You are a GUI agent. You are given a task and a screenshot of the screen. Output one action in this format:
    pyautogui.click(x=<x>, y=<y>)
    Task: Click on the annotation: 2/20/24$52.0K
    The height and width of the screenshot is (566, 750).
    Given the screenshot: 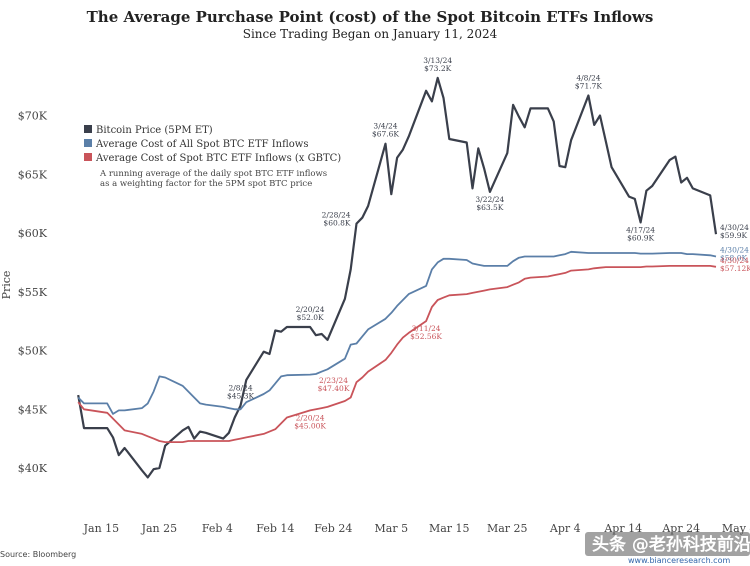 What is the action you would take?
    pyautogui.click(x=310, y=313)
    